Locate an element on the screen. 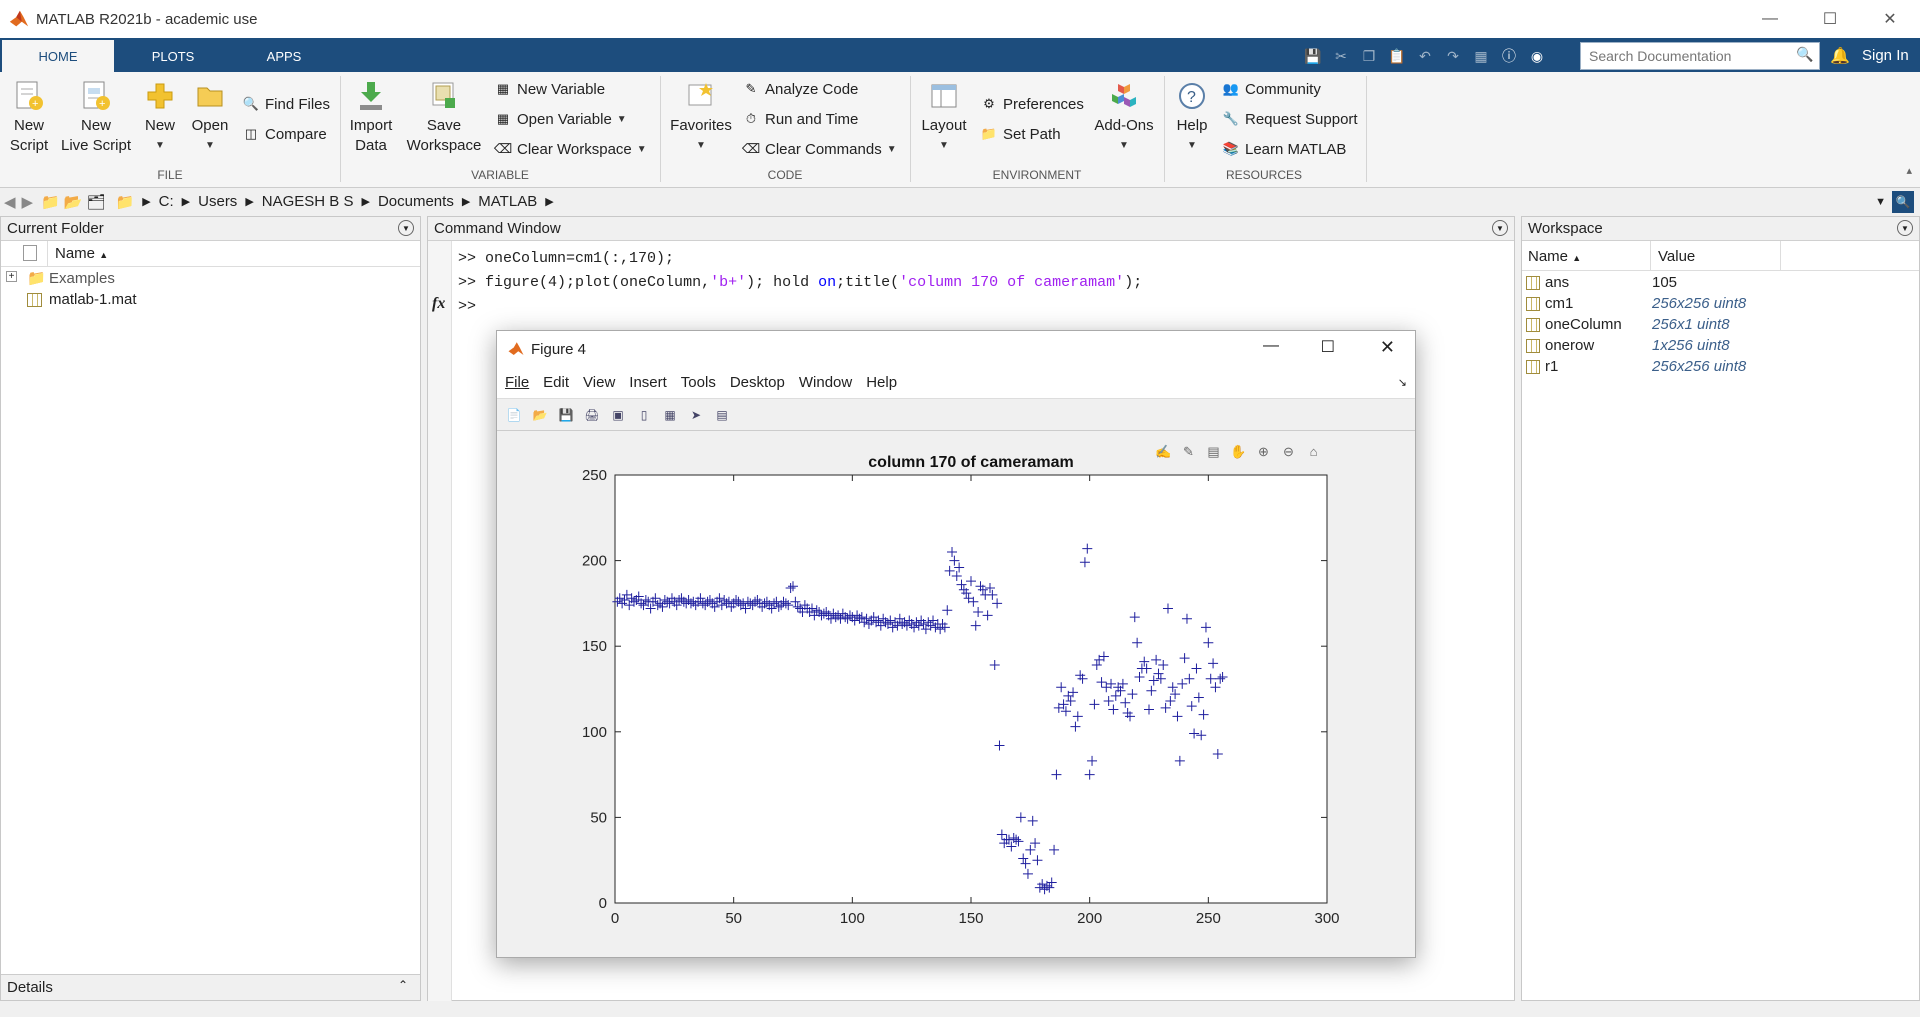  menu-file: File is located at coordinates (517, 382).